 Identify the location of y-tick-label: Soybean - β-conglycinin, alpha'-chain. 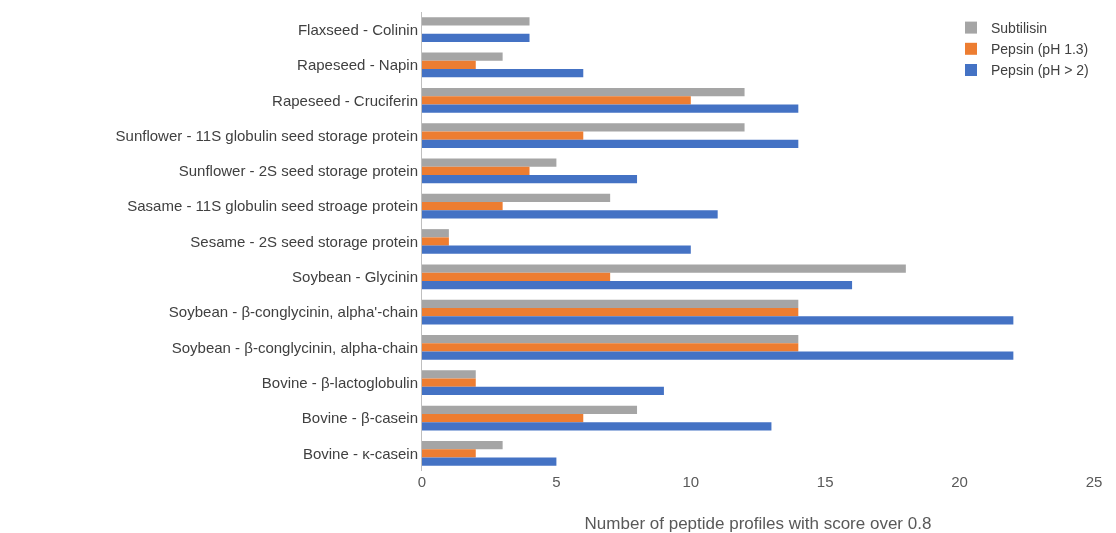
(293, 312).